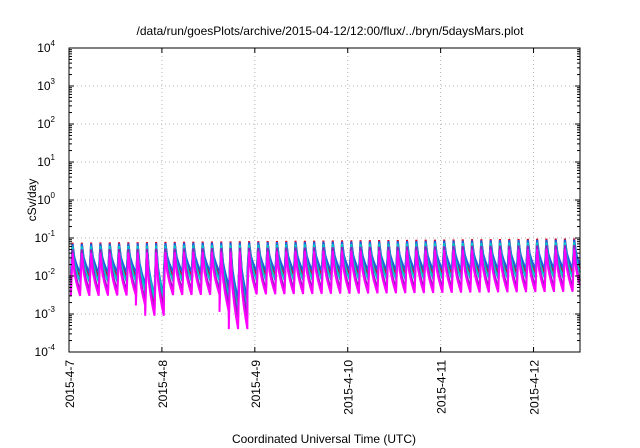 The width and height of the screenshot is (640, 448). I want to click on y-tick-label: 10¹, so click(46, 161).